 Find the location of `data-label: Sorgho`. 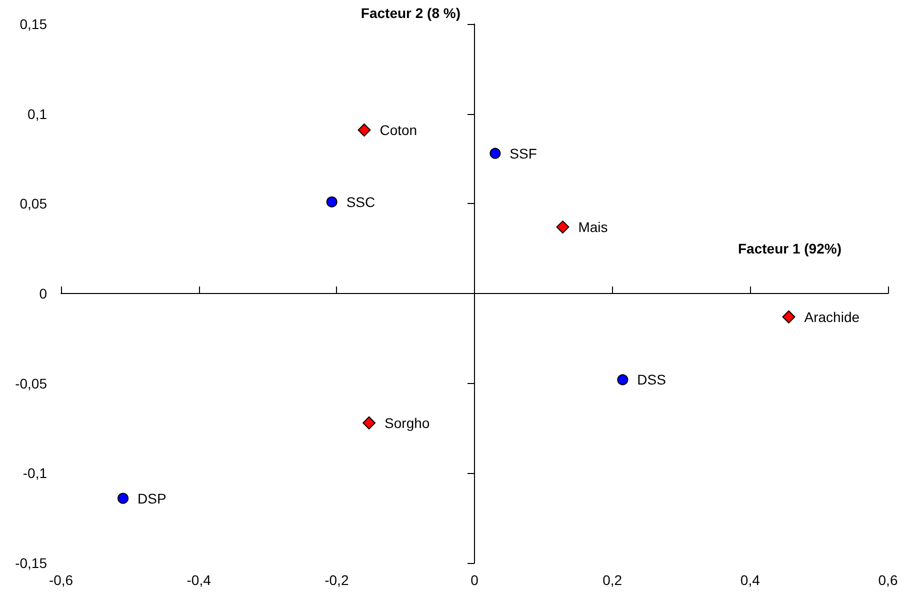

data-label: Sorgho is located at coordinates (407, 422).